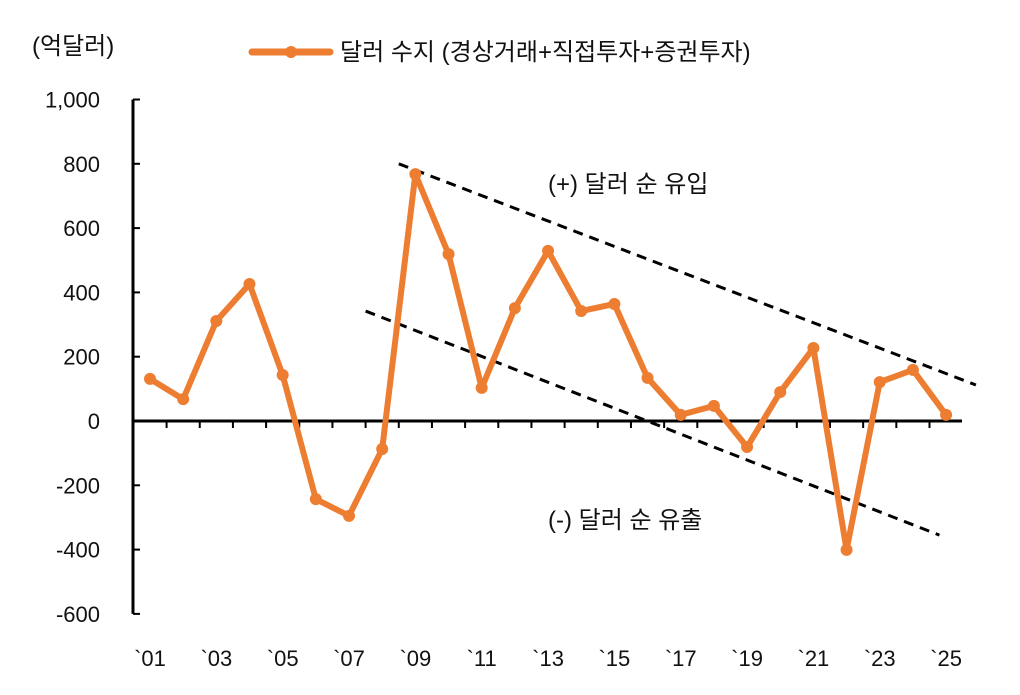 The width and height of the screenshot is (1020, 695). What do you see at coordinates (216, 658) in the screenshot?
I see `x-tick-label: `03` at bounding box center [216, 658].